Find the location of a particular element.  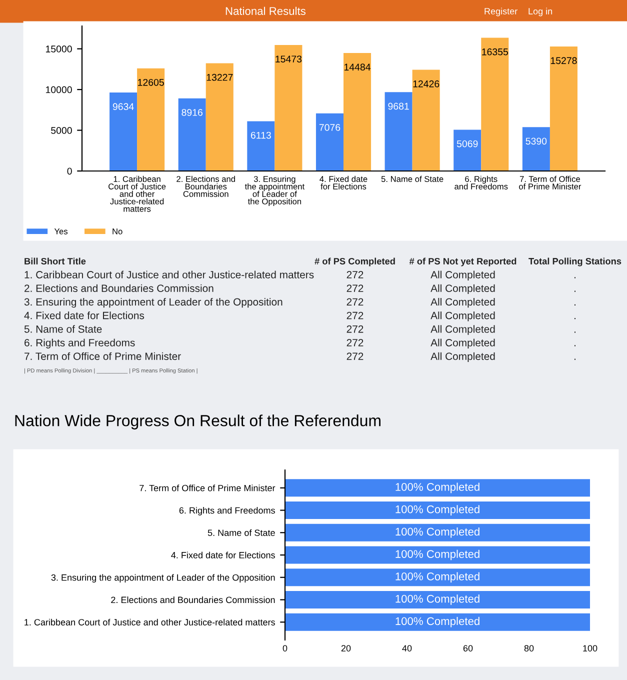

text: Register is located at coordinates (501, 12).